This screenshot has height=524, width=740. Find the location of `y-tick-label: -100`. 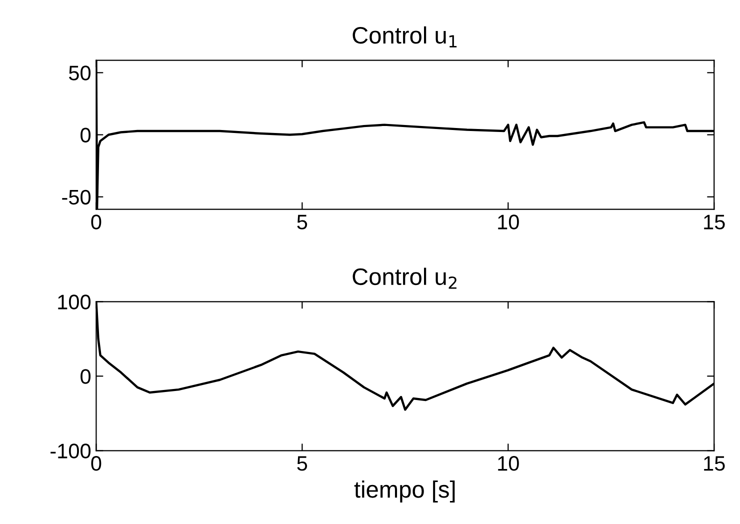

y-tick-label: -100 is located at coordinates (70, 451).